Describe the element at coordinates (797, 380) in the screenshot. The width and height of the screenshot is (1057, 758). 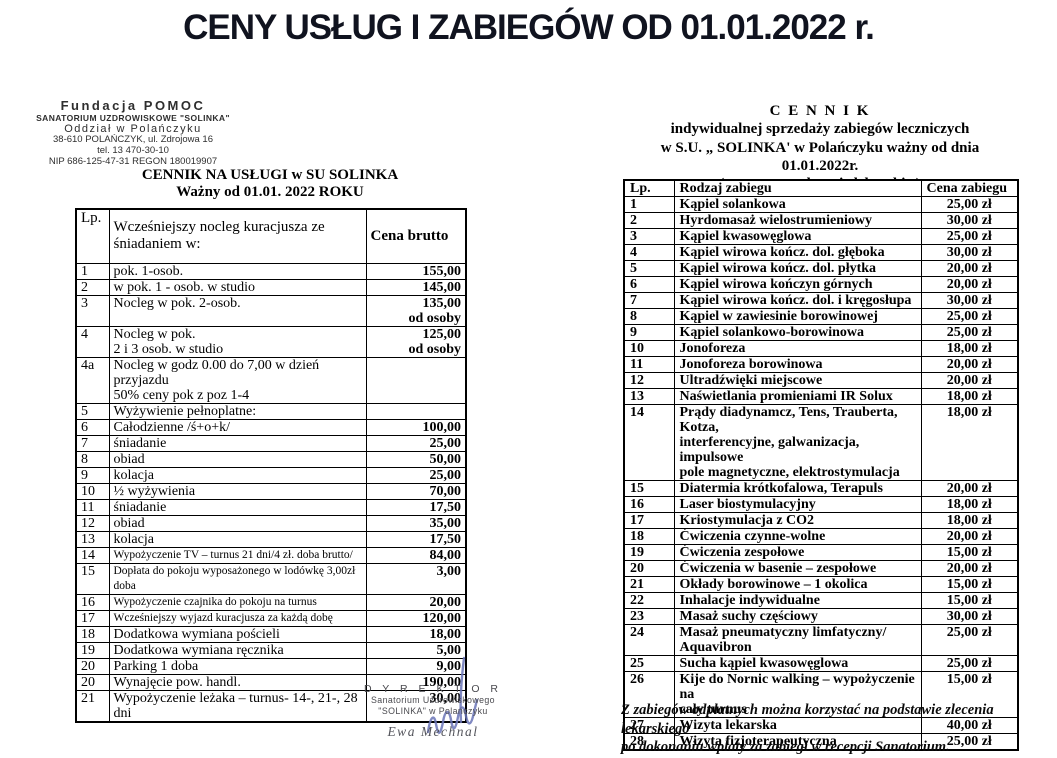
I see `desc-cell: Ultradźwięki miejscowe` at that location.